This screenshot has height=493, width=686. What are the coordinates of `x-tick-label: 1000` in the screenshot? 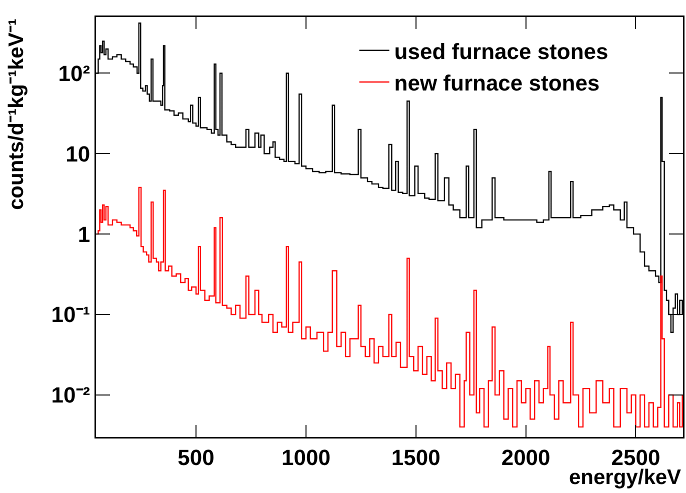 It's located at (305, 457).